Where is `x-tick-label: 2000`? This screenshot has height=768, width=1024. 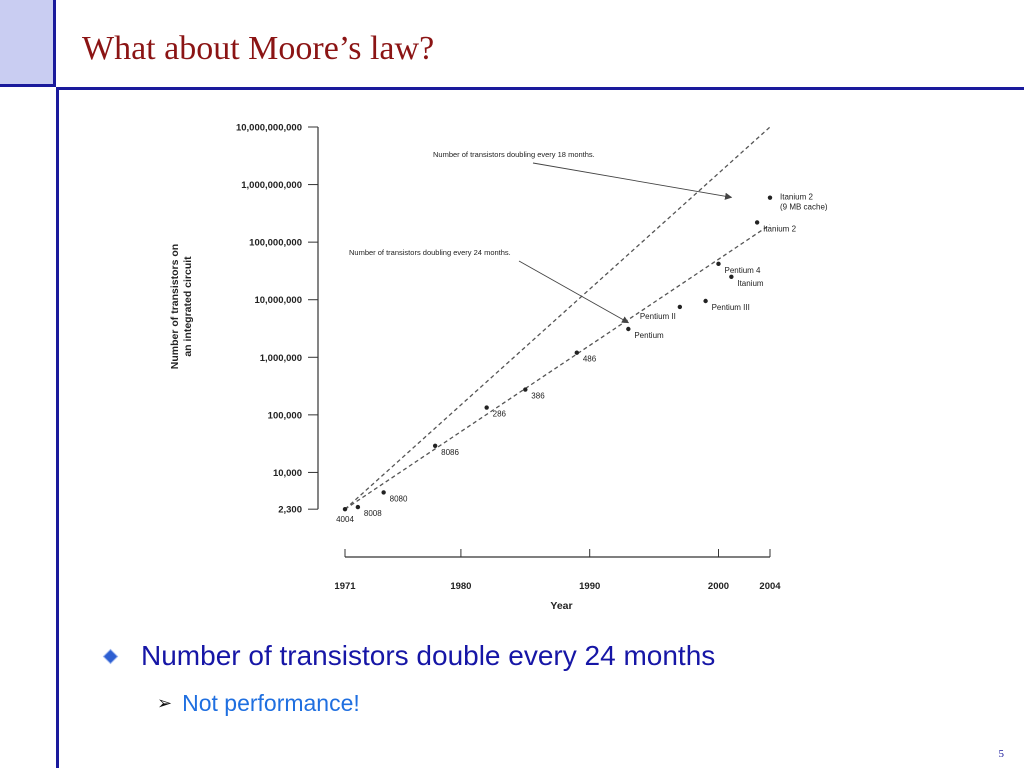
x-tick-label: 2000 is located at coordinates (718, 586).